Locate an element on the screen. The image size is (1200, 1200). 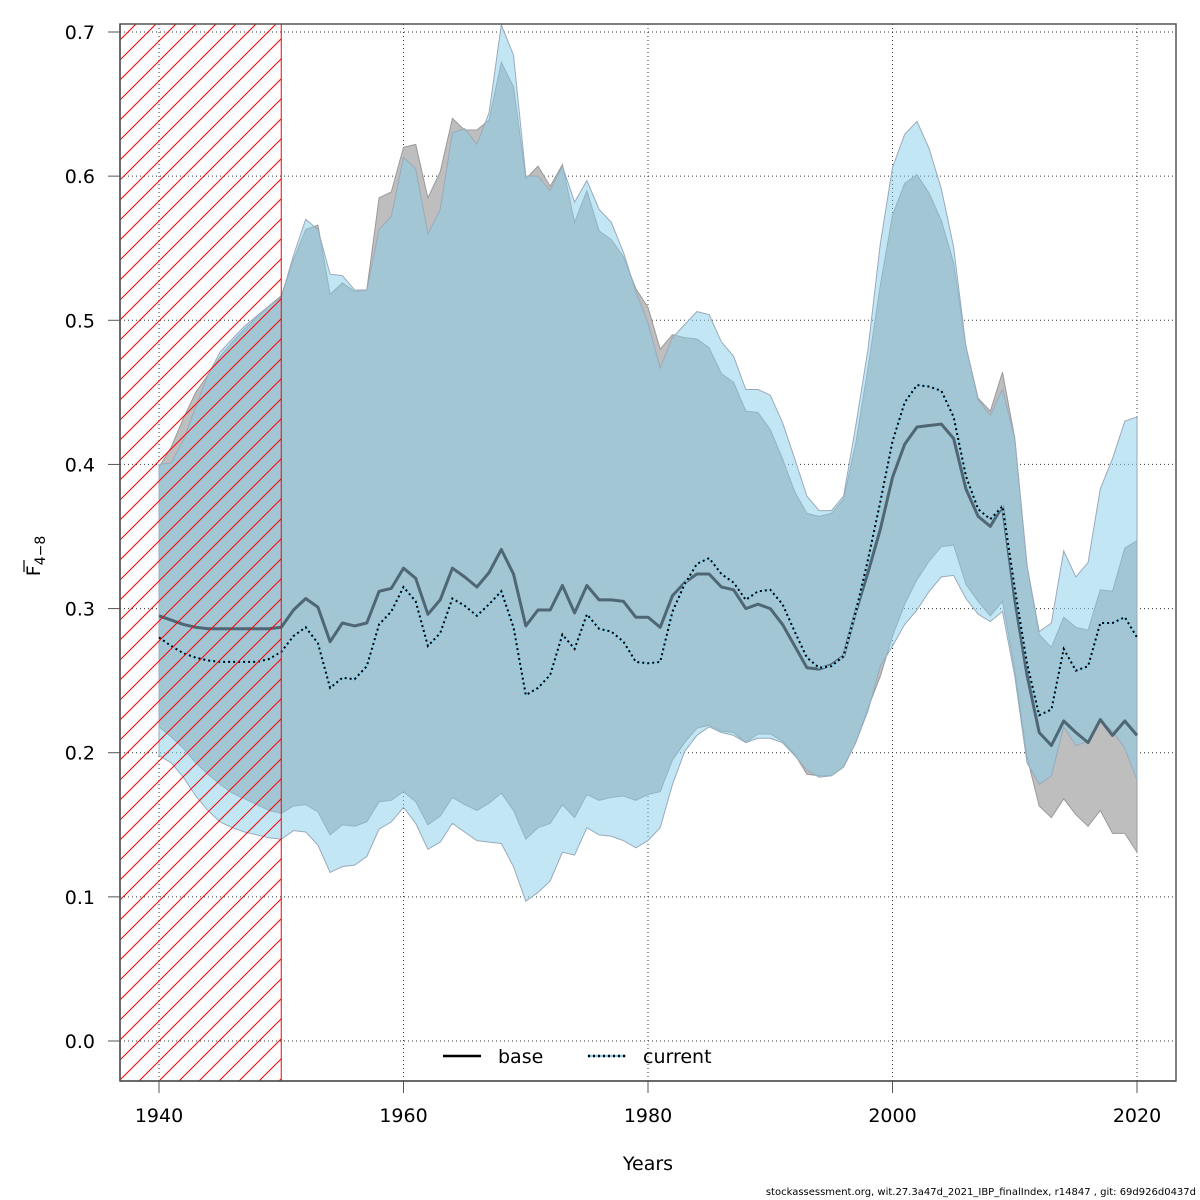
svg-text: F4−8 is located at coordinates (36, 556).